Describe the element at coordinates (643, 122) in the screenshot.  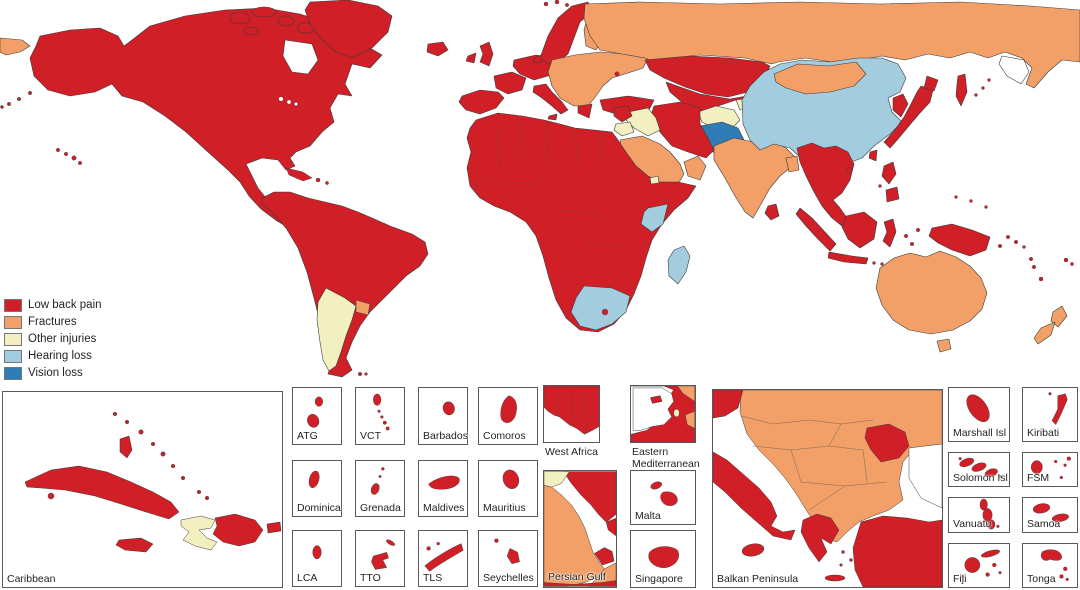
I see `region-iraq` at that location.